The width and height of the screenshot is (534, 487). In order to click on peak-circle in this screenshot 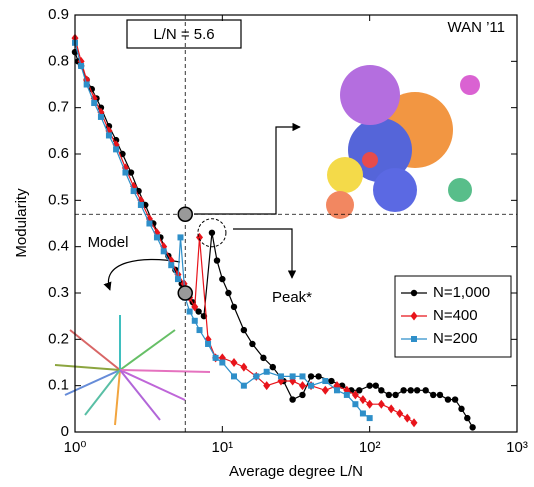, I will do `click(212, 233)`.